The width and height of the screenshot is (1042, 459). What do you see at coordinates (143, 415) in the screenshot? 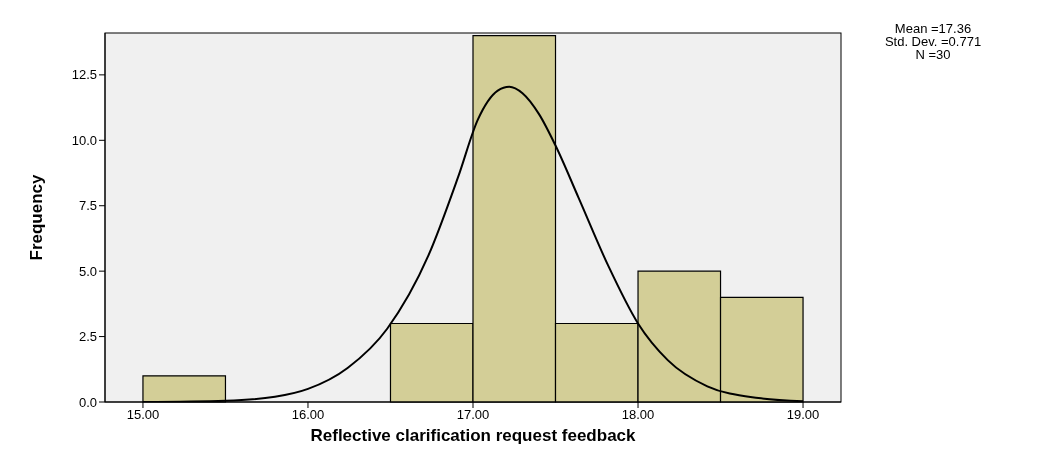
I see `x-tick-label: 15.00` at bounding box center [143, 415].